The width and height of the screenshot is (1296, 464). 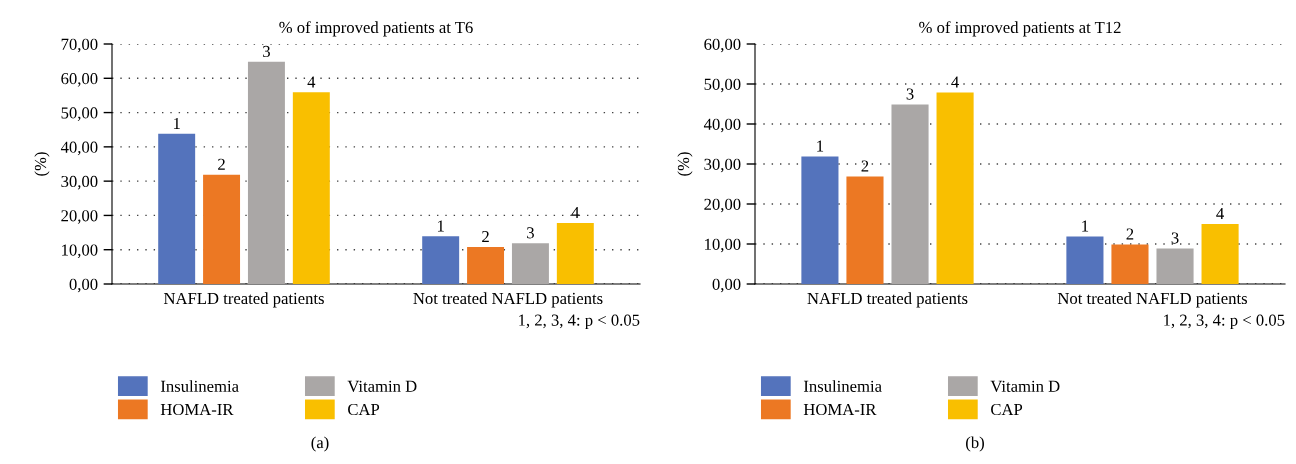 What do you see at coordinates (320, 444) in the screenshot?
I see `text: (a)` at bounding box center [320, 444].